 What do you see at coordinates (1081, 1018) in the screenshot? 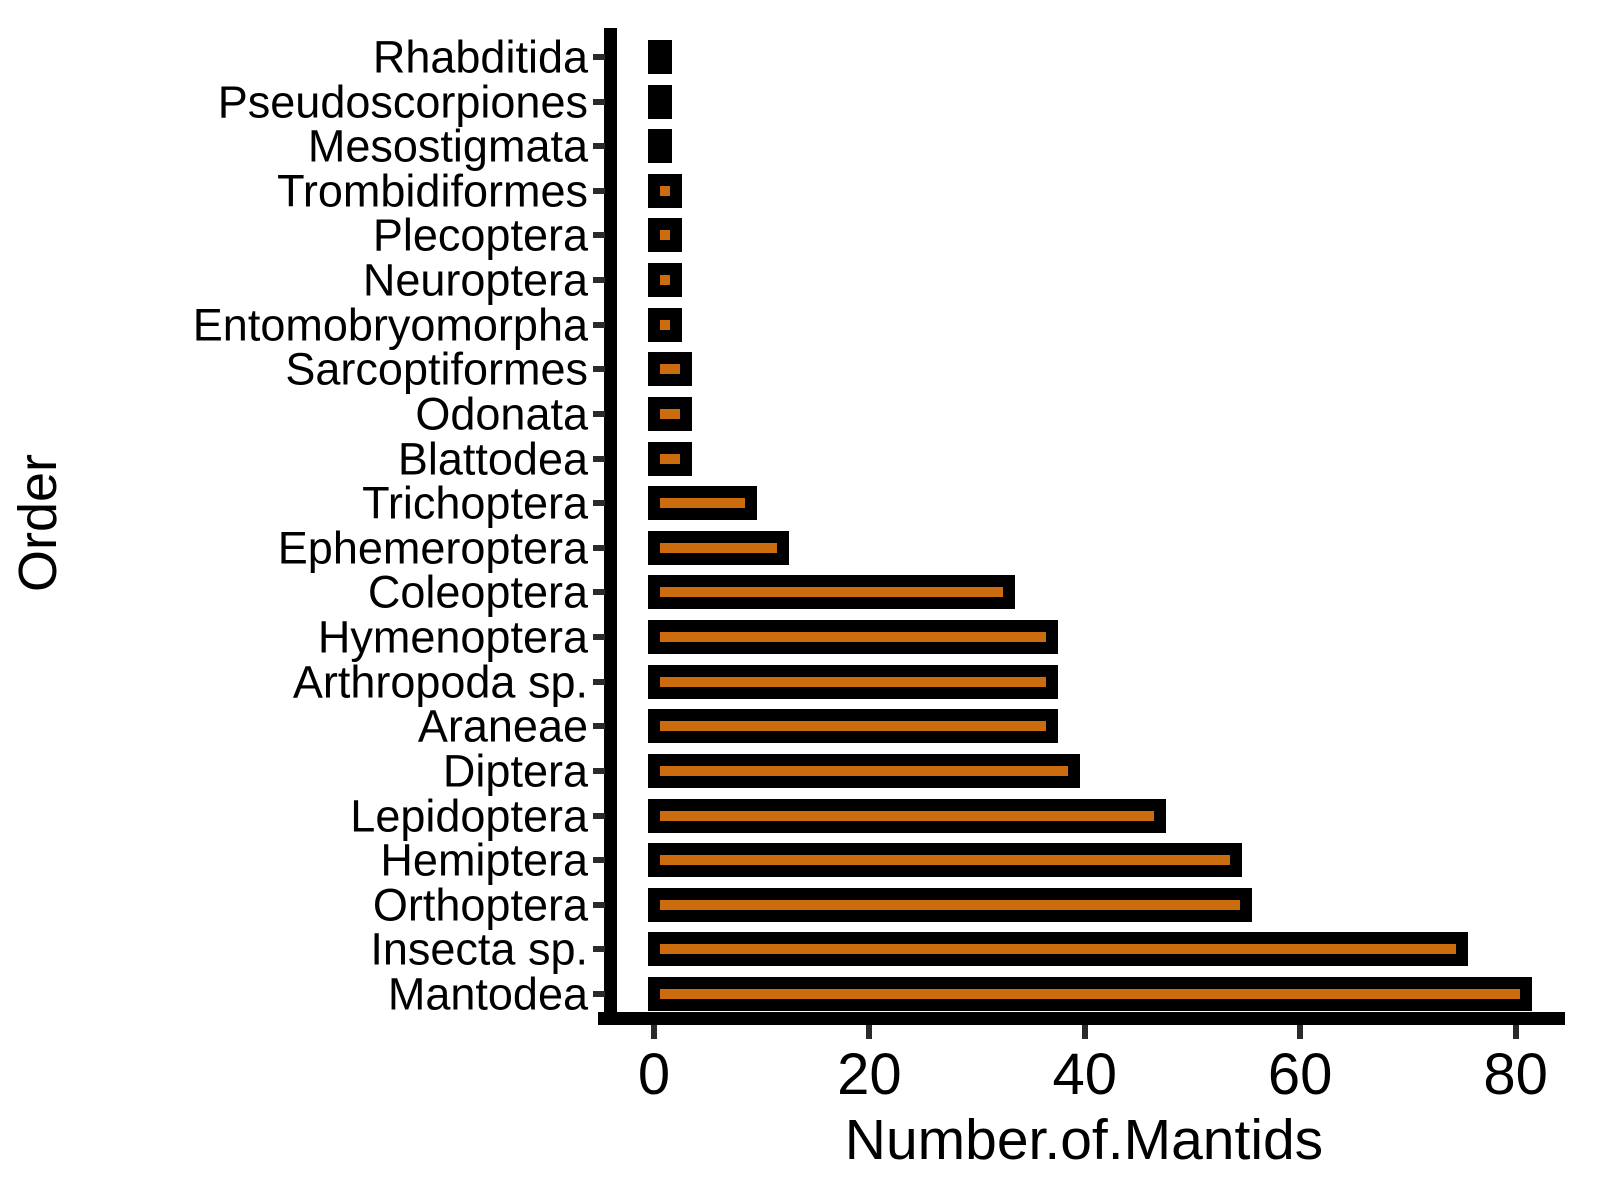
I see `x-axis-line` at bounding box center [1081, 1018].